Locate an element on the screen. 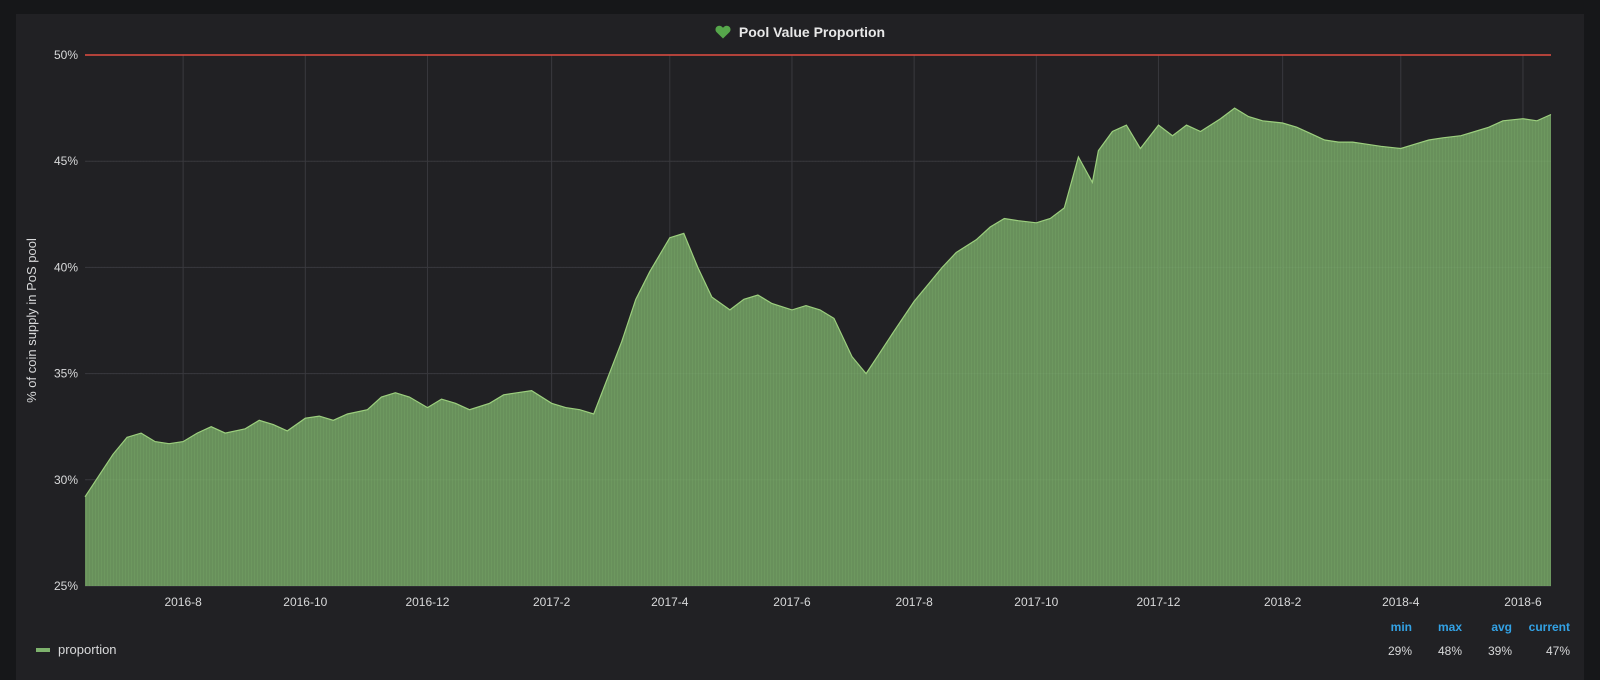 This screenshot has width=1600, height=680. stat-value-avg: 39% is located at coordinates (1499, 651).